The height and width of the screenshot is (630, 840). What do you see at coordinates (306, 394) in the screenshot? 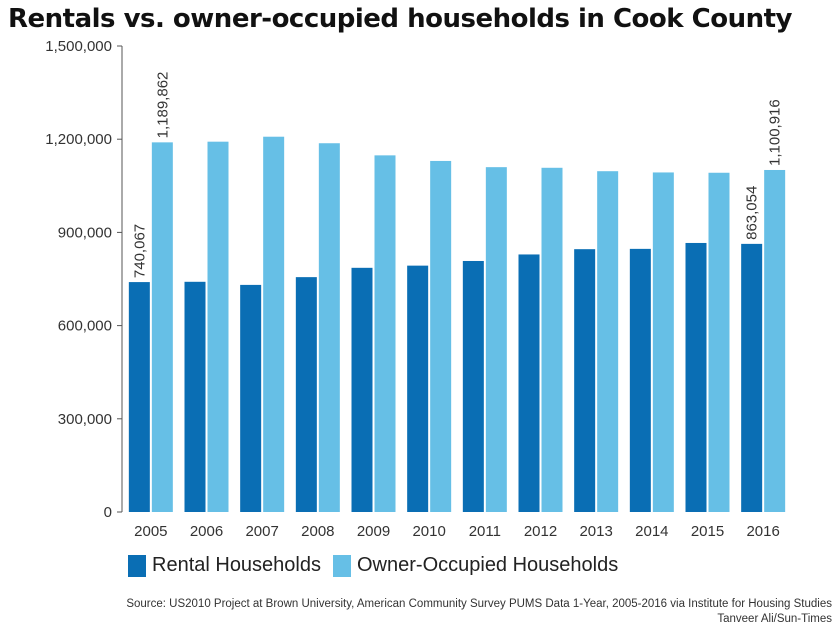
I see `bar-rental-2008` at bounding box center [306, 394].